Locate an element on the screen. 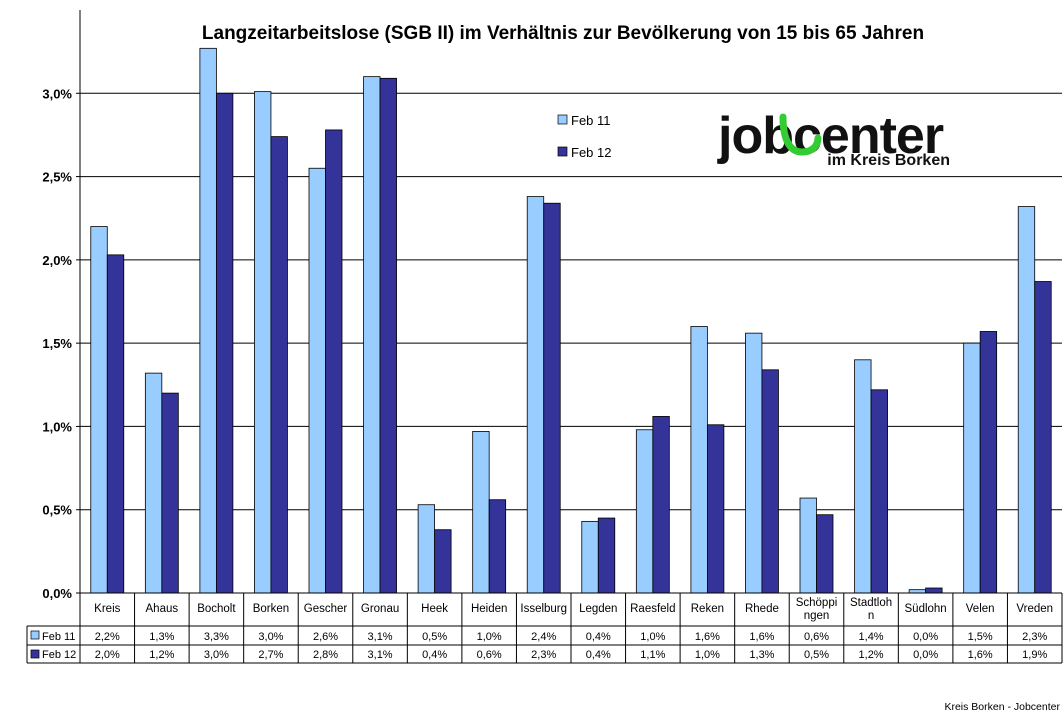 This screenshot has width=1064, height=727. legend-label-feb11: Feb 11 is located at coordinates (591, 120).